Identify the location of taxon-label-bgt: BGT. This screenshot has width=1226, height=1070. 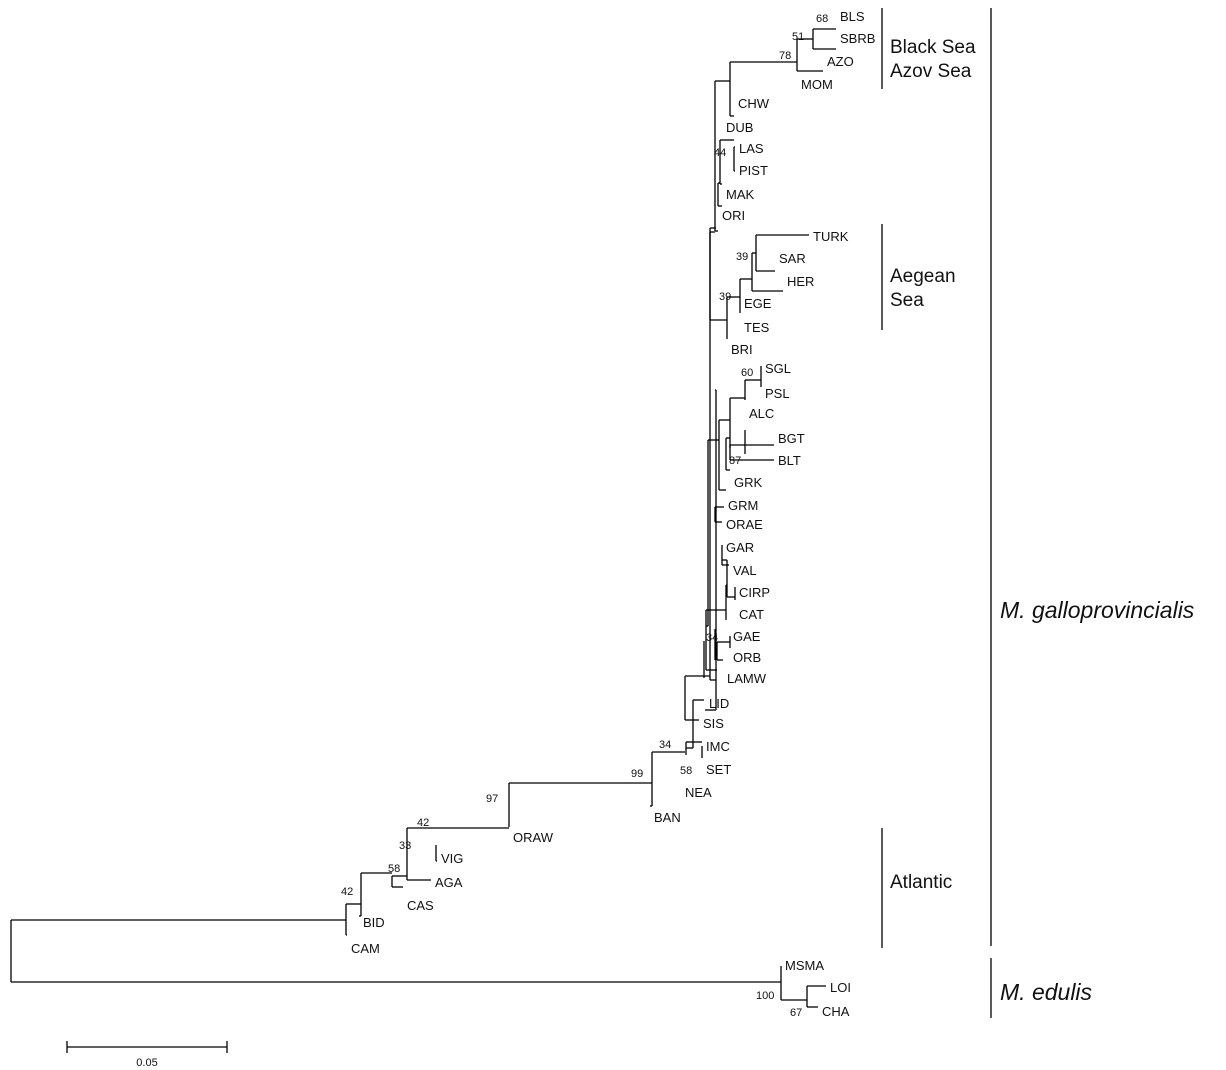
(791, 438).